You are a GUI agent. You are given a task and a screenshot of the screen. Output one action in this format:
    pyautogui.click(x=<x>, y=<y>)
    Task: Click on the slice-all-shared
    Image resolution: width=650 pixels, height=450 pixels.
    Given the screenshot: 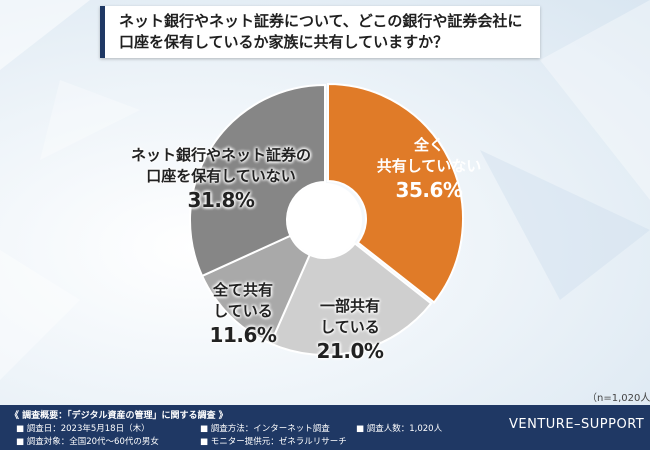 What is the action you would take?
    pyautogui.click(x=256, y=289)
    